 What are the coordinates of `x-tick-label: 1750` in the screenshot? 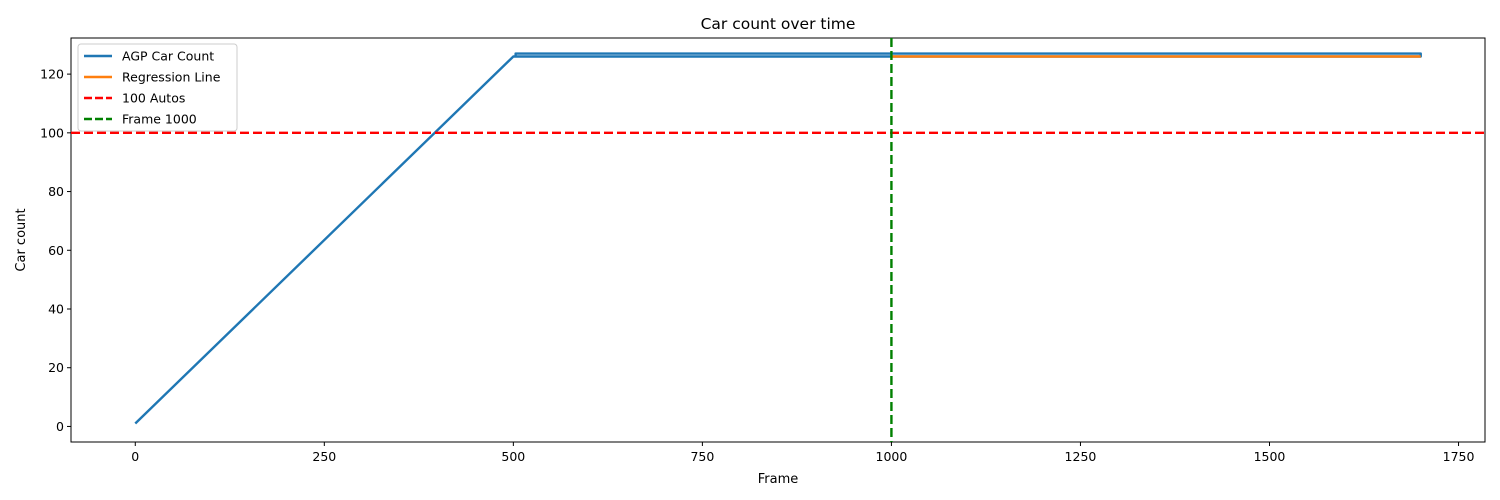 It's located at (1459, 456).